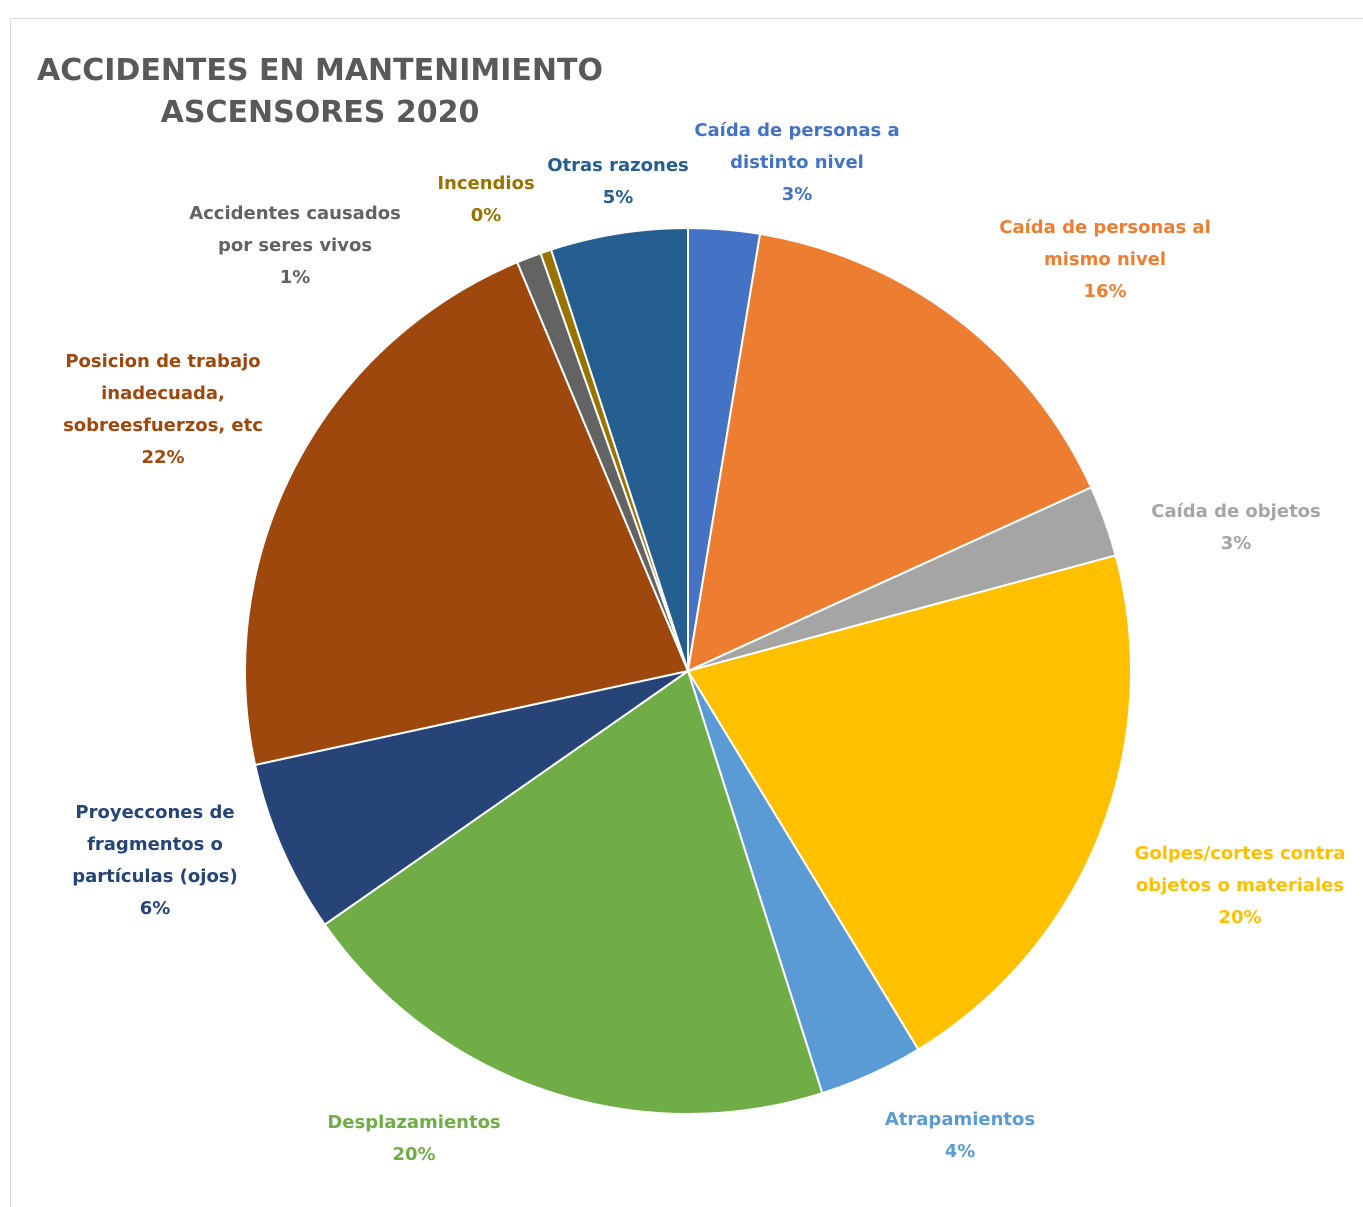 This screenshot has height=1207, width=1363. I want to click on slice-label-8: Accidentes causados por seres vivos 1%, so click(295, 245).